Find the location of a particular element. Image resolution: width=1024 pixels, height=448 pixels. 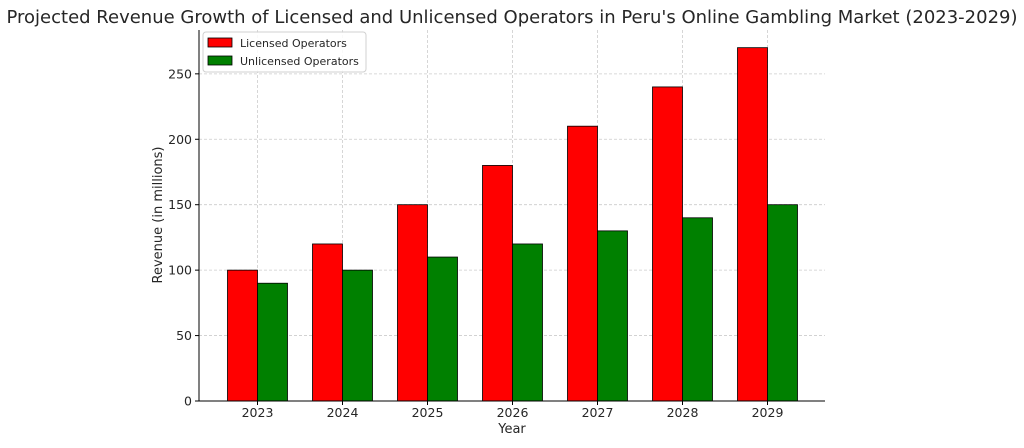

bar-unlicensed-2026 is located at coordinates (527, 322).